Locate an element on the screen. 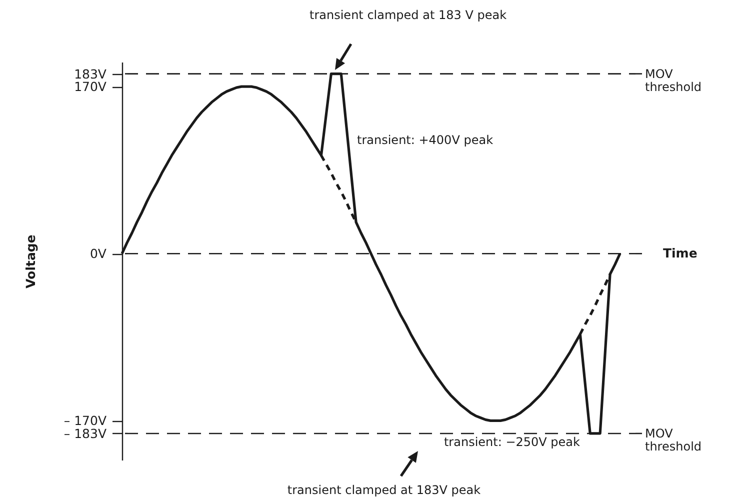 This screenshot has width=755, height=502. line-series is located at coordinates (595, 304).